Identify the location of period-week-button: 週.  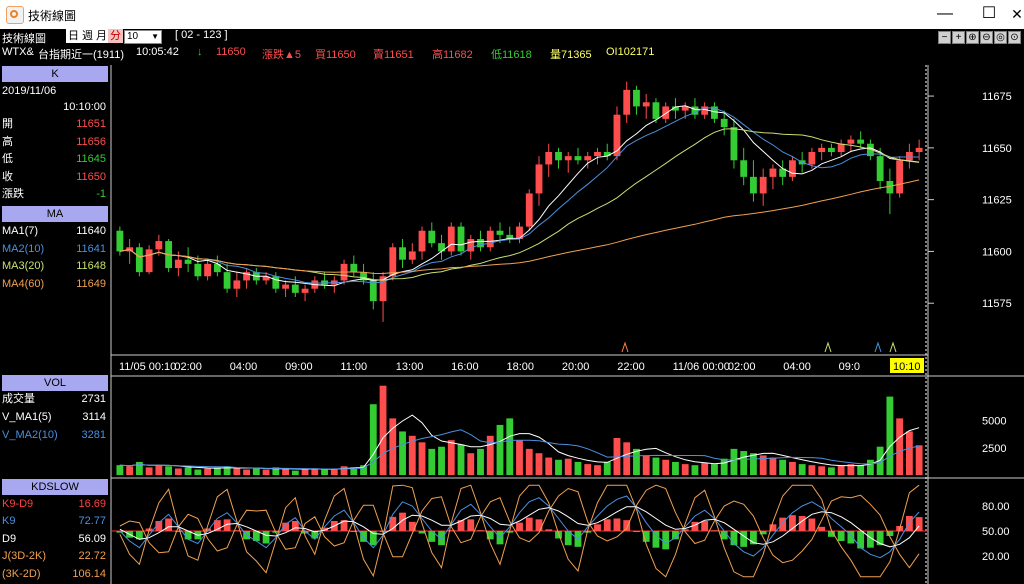
(87, 36).